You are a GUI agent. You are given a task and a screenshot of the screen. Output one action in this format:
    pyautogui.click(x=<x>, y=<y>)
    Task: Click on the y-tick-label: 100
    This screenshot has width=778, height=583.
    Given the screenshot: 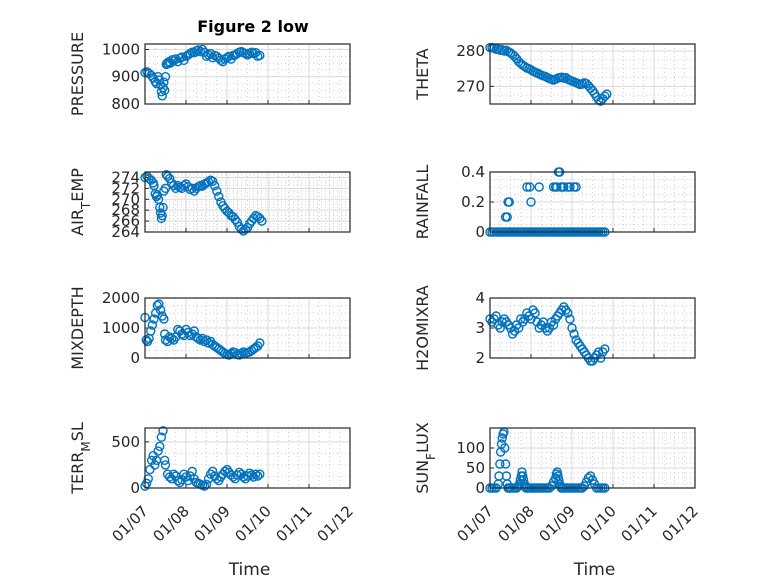 What is the action you would take?
    pyautogui.click(x=470, y=448)
    